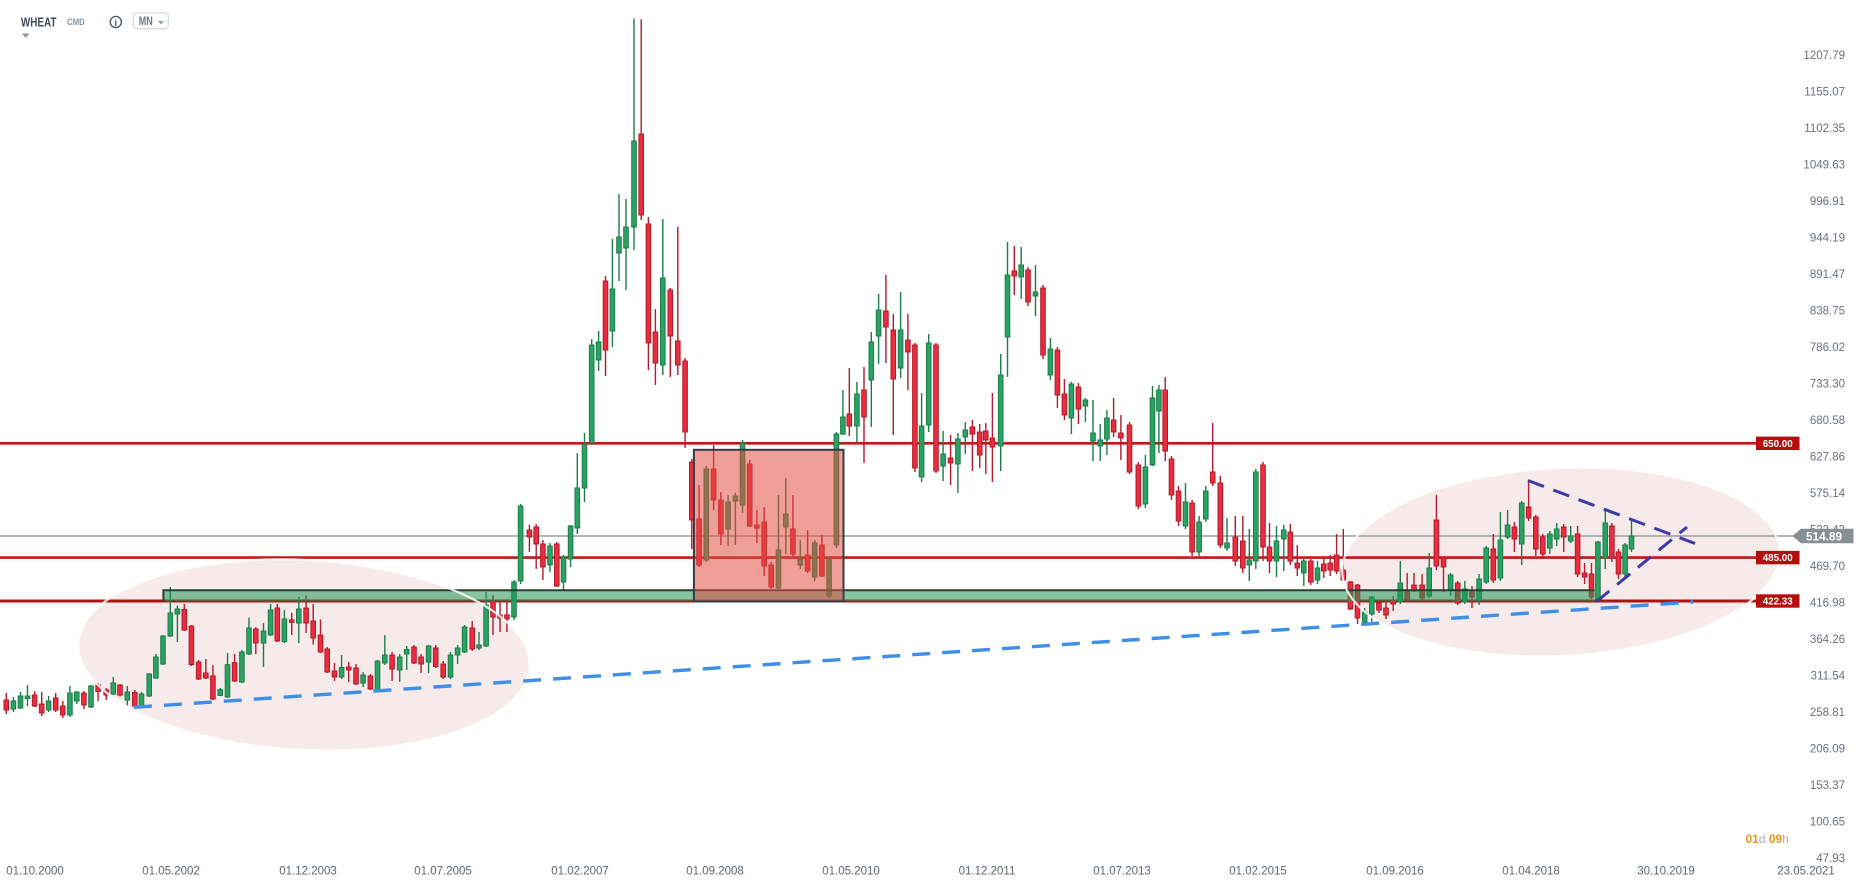 The width and height of the screenshot is (1866, 885). I want to click on svg-text: 153.37, so click(1827, 786).